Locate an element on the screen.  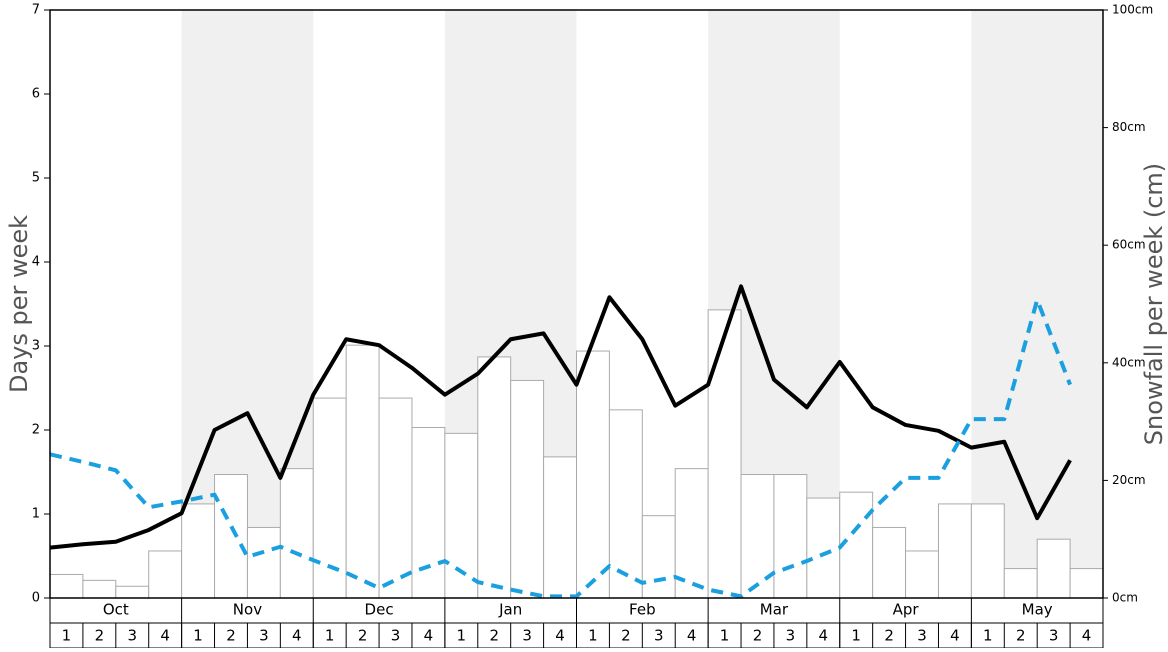
month-label: Jan is located at coordinates (510, 610).